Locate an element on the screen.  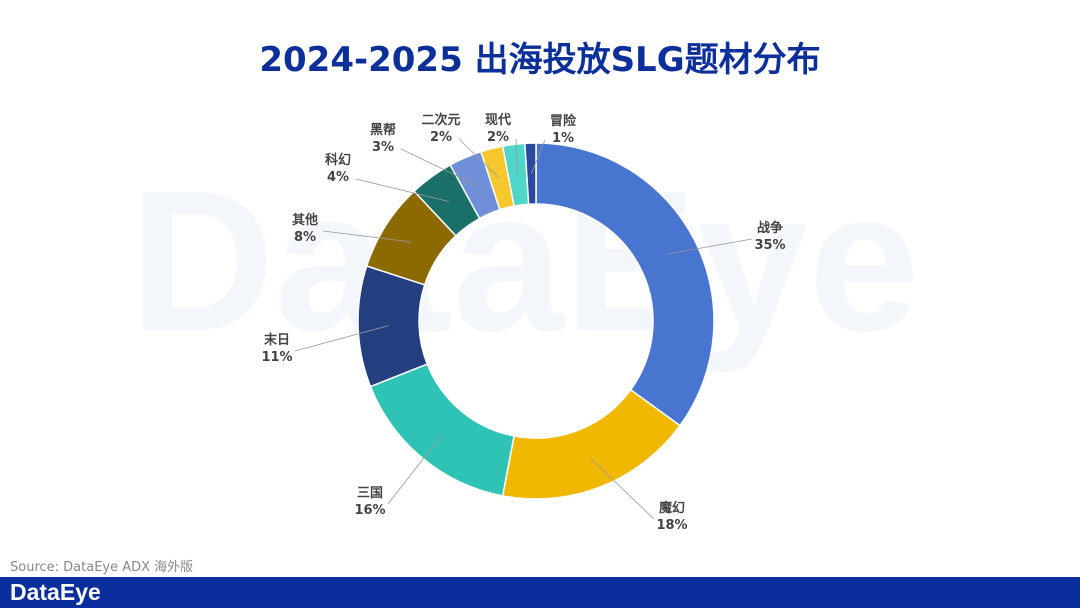
category-label: 黑帮 is located at coordinates (383, 130).